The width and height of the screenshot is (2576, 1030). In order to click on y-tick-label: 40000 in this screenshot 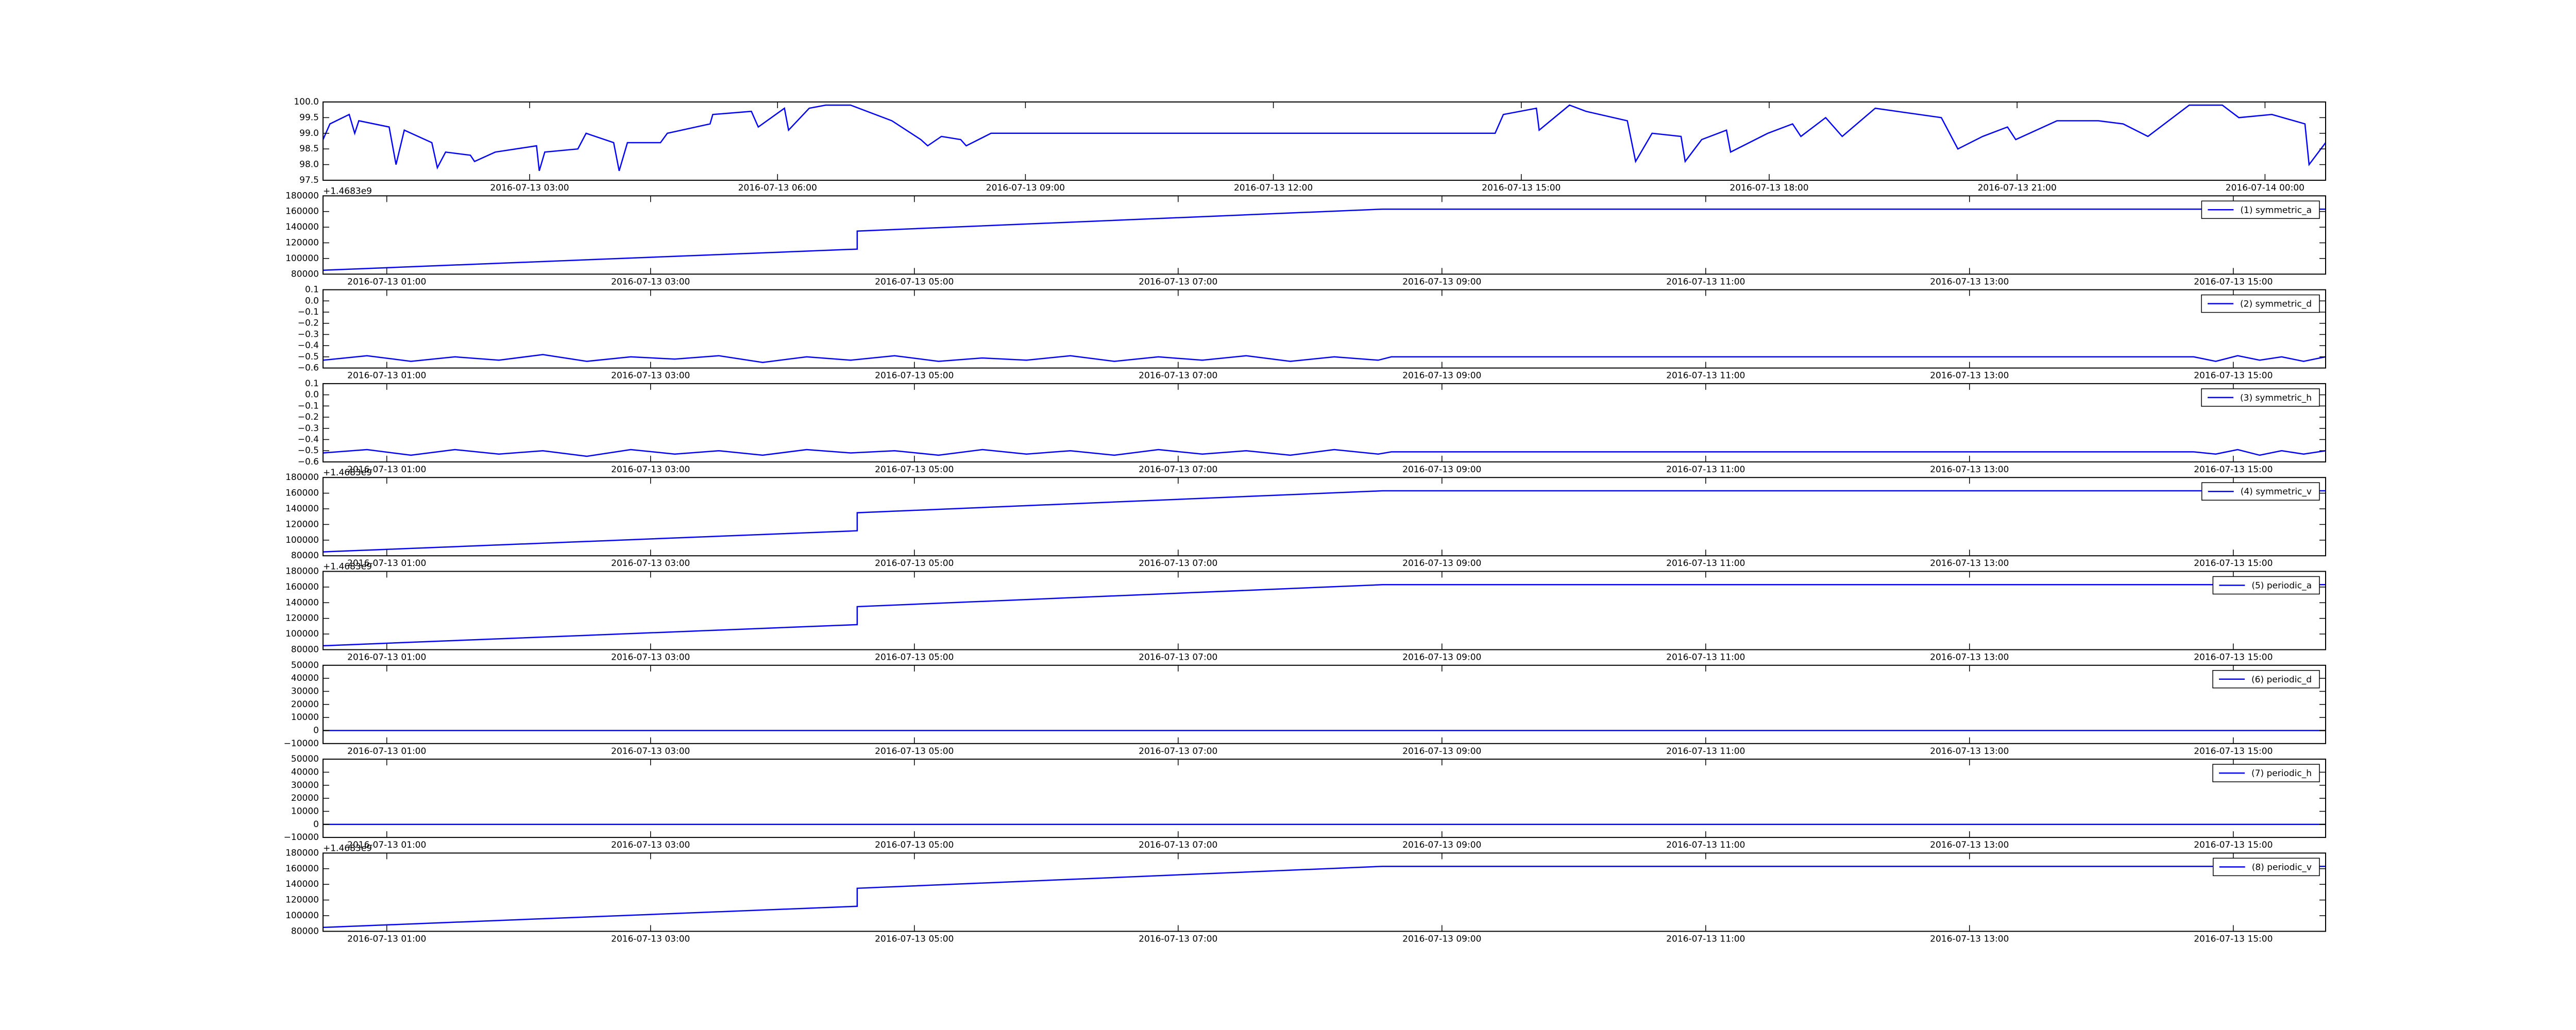, I will do `click(305, 772)`.